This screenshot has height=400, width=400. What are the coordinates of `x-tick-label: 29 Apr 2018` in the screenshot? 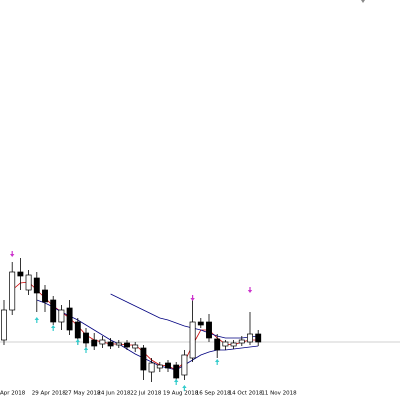 It's located at (49, 394).